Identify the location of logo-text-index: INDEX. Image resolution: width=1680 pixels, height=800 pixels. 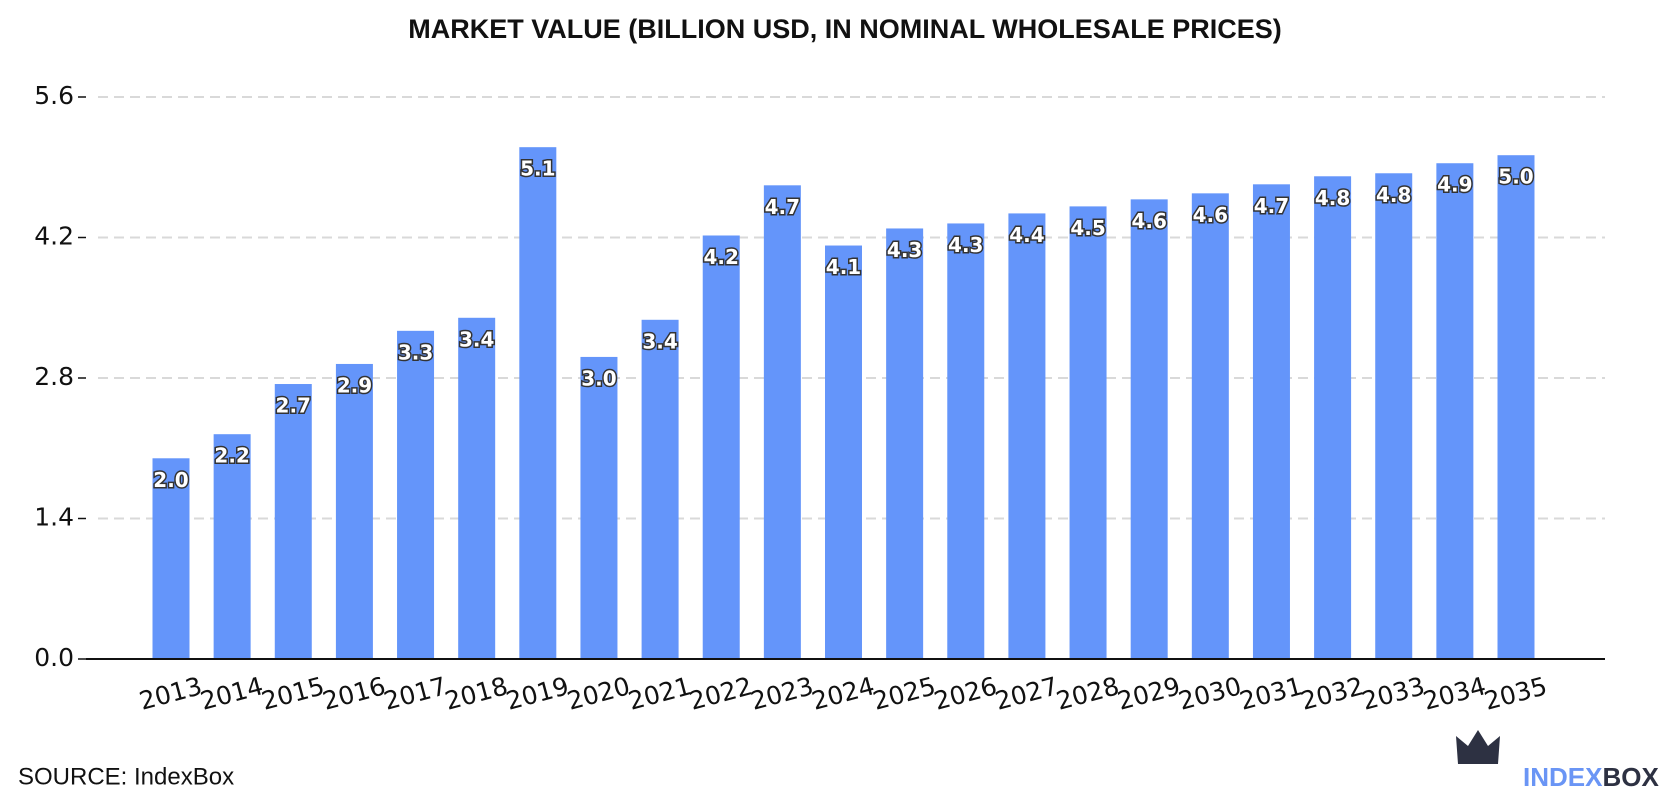
(1563, 777).